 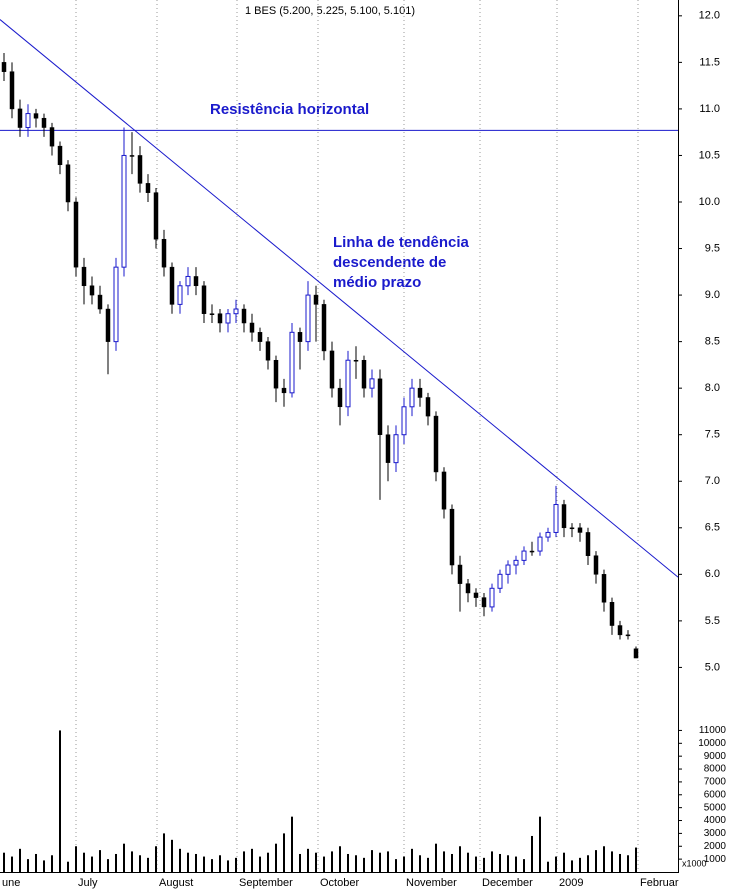 What do you see at coordinates (709, 62) in the screenshot?
I see `y-tick-label: 11.5` at bounding box center [709, 62].